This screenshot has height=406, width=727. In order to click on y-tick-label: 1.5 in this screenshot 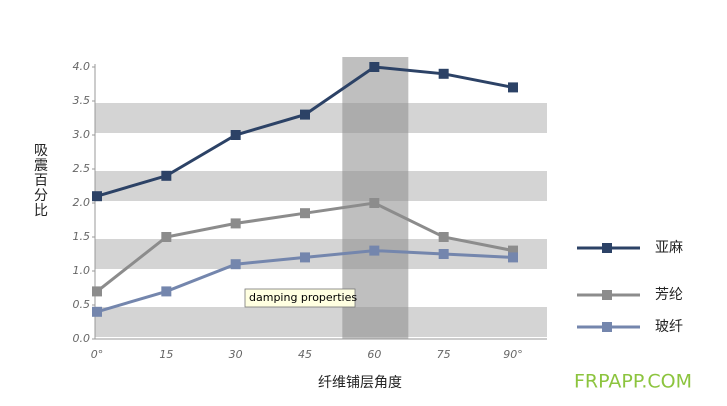, I will do `click(82, 236)`.